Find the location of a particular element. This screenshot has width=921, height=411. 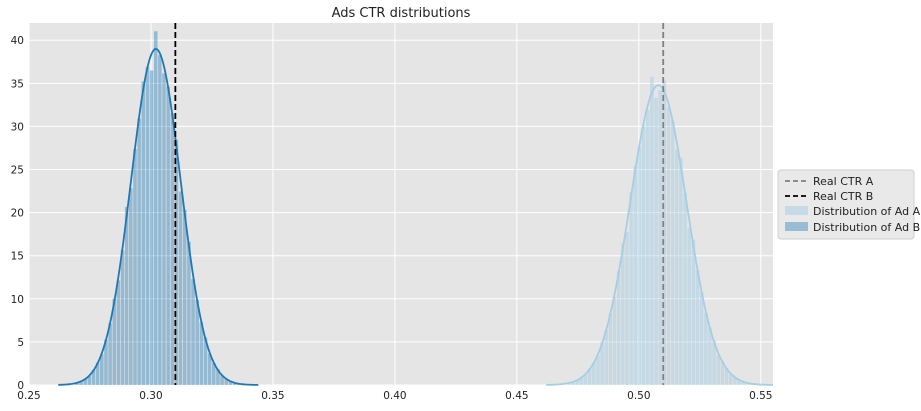

x-tick-label: 0.30 is located at coordinates (150, 396).